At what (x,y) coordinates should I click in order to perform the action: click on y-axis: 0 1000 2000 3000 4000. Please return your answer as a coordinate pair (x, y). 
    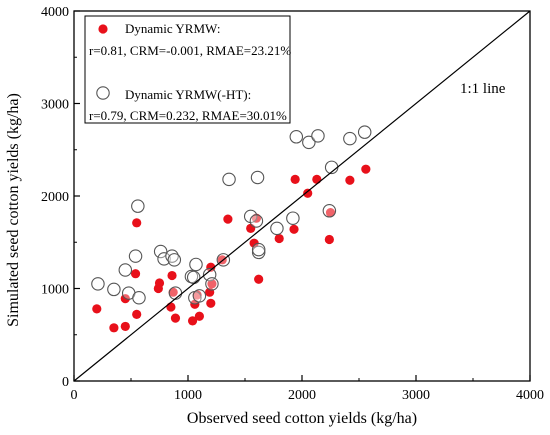
    Looking at the image, I should click on (60, 197).